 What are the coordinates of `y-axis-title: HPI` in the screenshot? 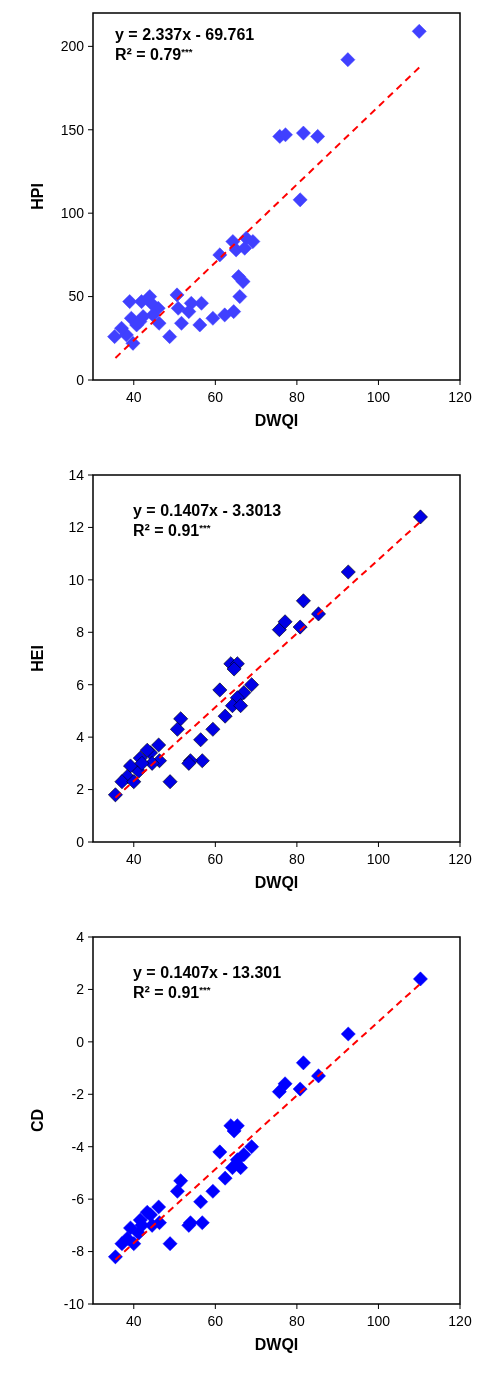 It's located at (37, 196).